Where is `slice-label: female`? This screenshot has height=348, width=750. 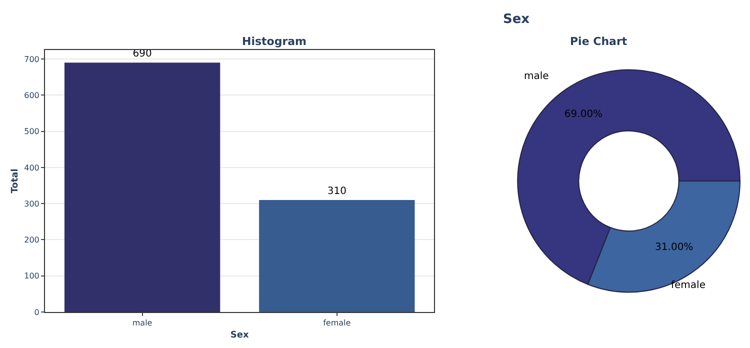 slice-label: female is located at coordinates (688, 285).